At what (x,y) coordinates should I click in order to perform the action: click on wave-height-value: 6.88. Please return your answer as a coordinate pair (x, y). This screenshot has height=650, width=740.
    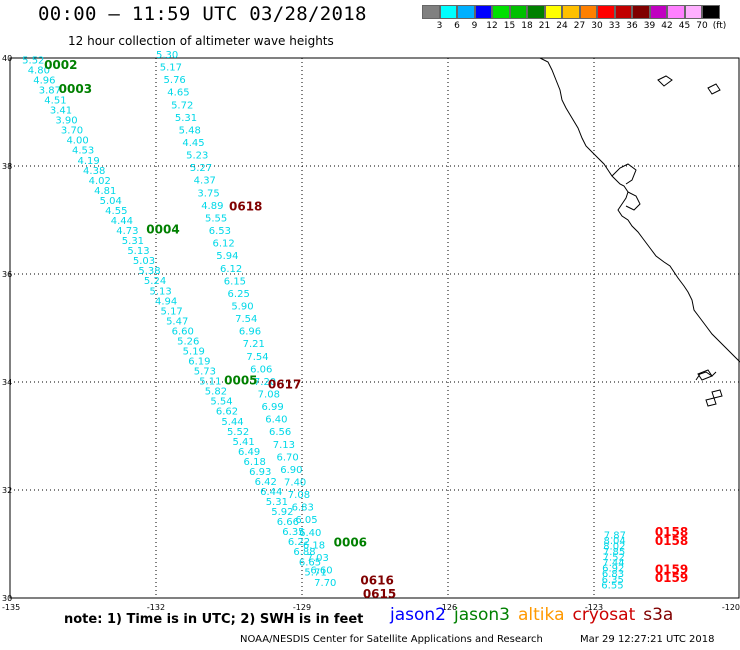
    Looking at the image, I should click on (304, 552).